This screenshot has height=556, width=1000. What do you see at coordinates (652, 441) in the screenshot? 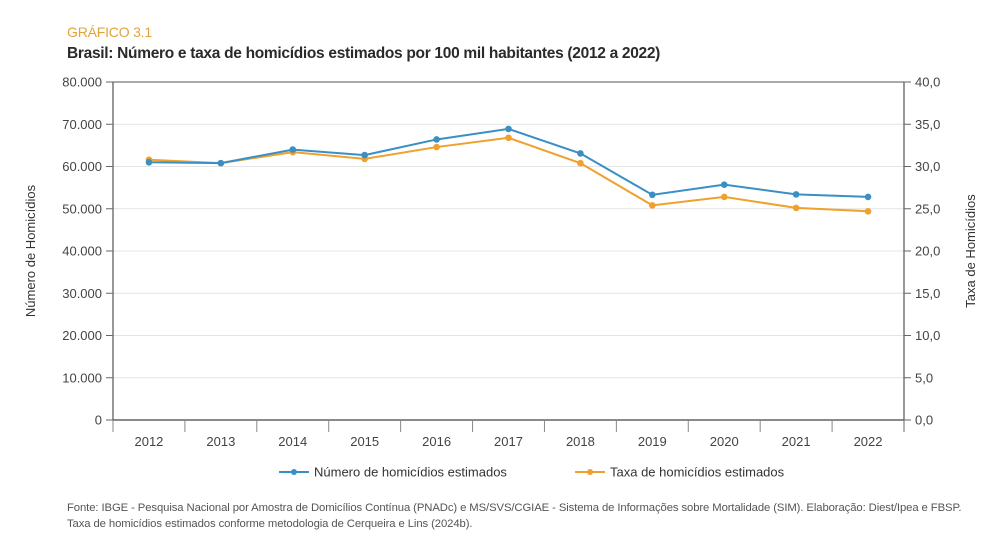
I see `x-tick-label: 2019` at bounding box center [652, 441].